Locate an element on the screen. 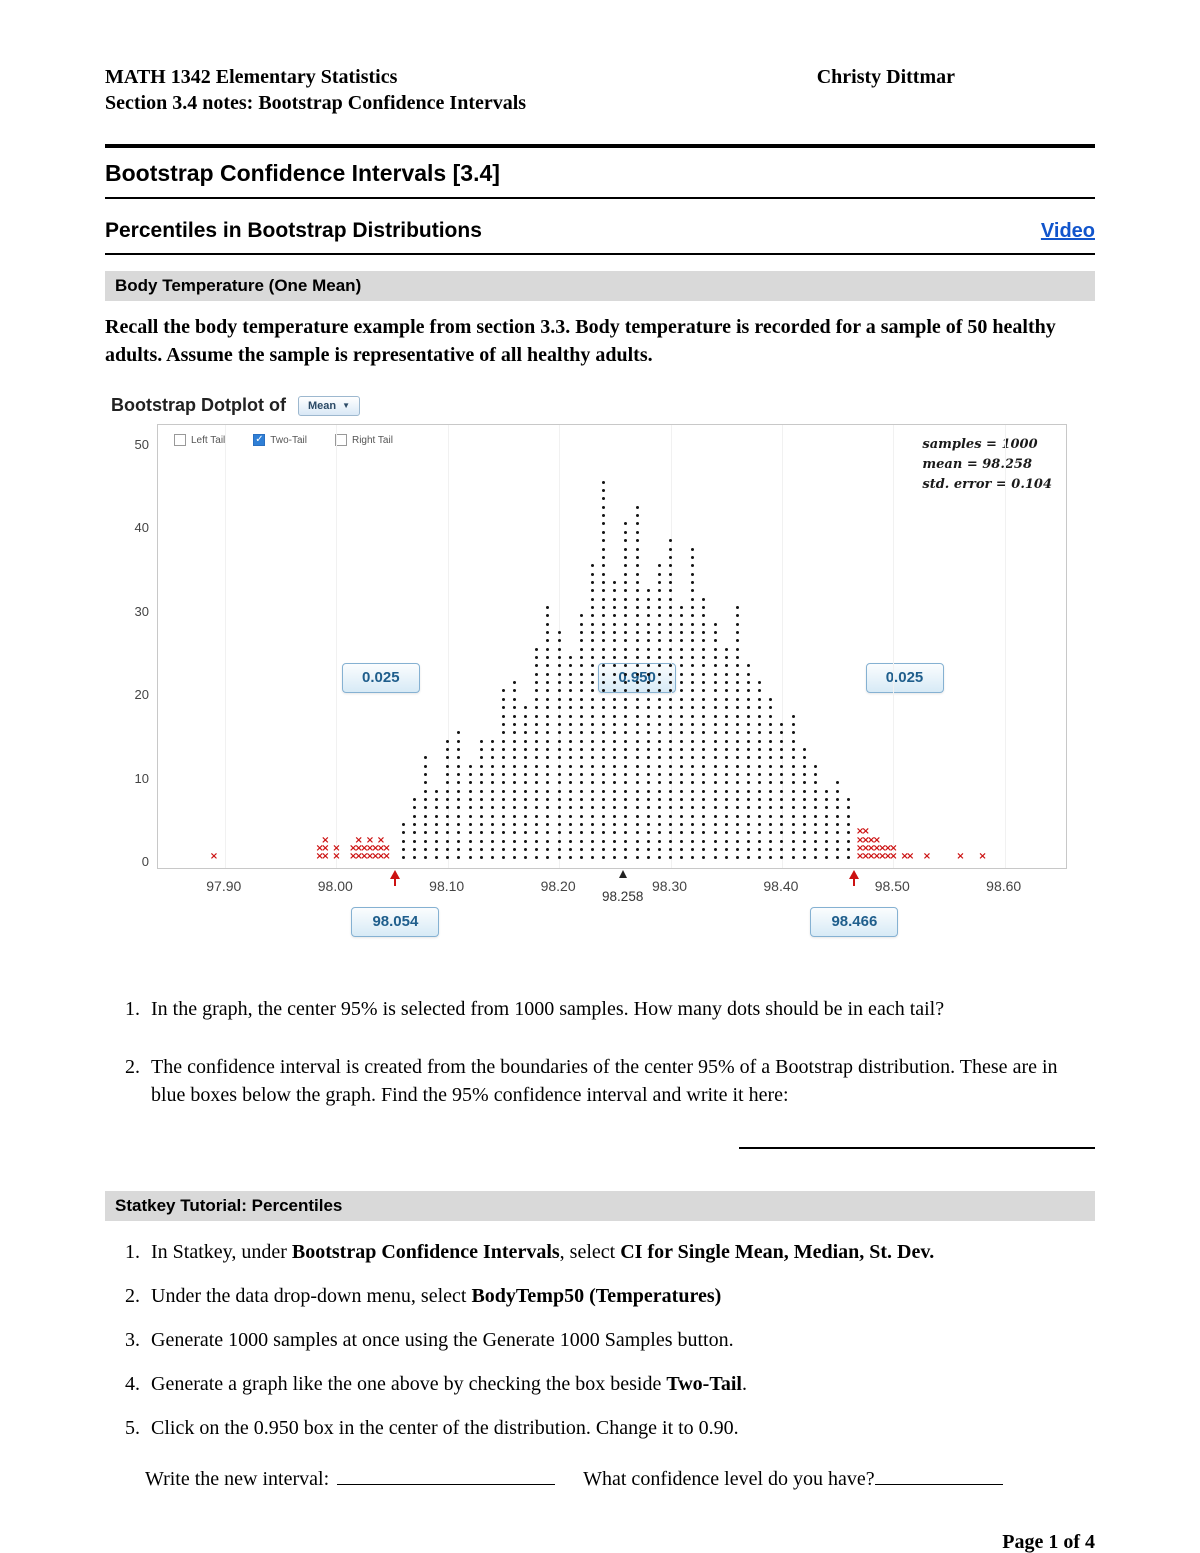  left-tail-proportion-box: 0.025 is located at coordinates (380, 678).